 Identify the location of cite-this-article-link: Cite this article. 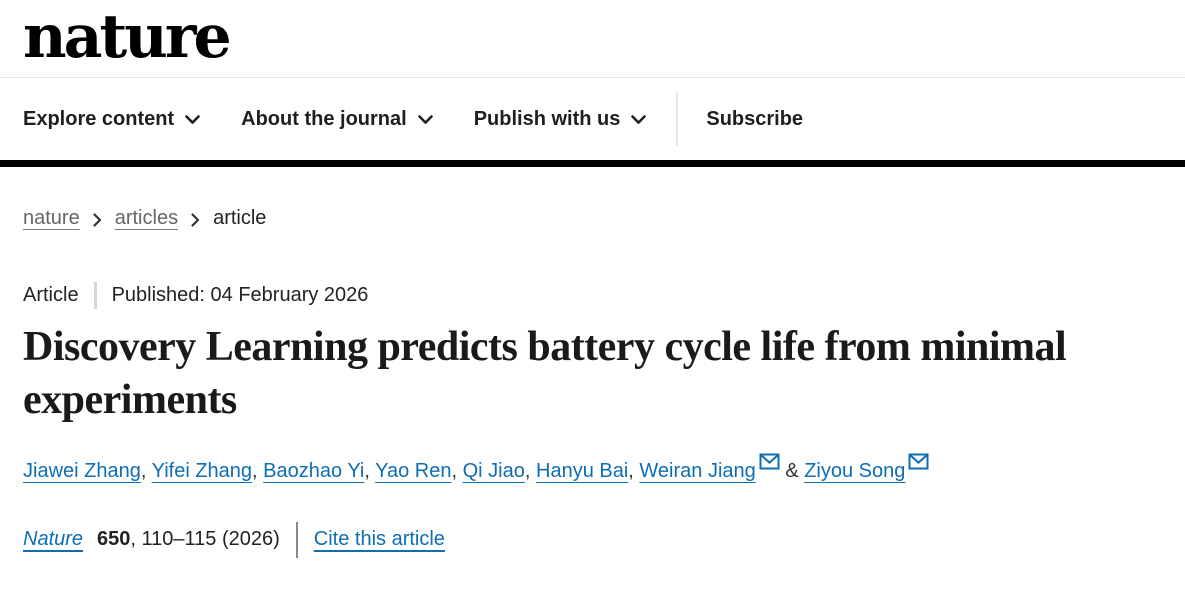
(379, 539).